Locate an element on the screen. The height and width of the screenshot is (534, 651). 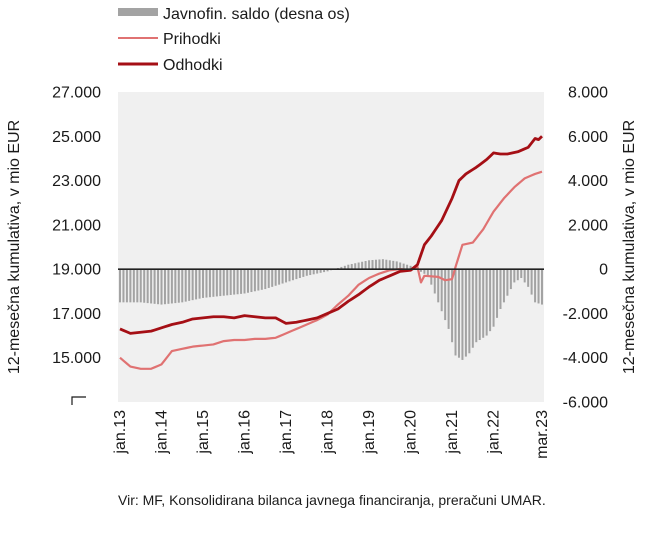
right-axis-title: 12-mesečna kumulativa, v mio EUR is located at coordinates (629, 247).